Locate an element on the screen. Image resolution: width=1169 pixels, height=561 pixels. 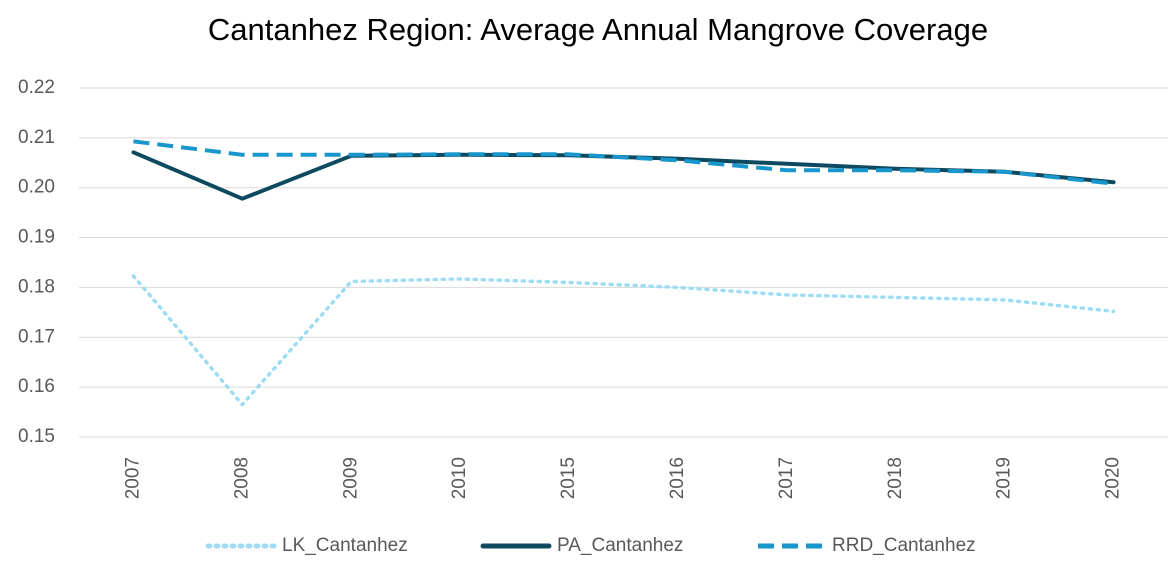
x-tick-label: 2015 is located at coordinates (568, 478).